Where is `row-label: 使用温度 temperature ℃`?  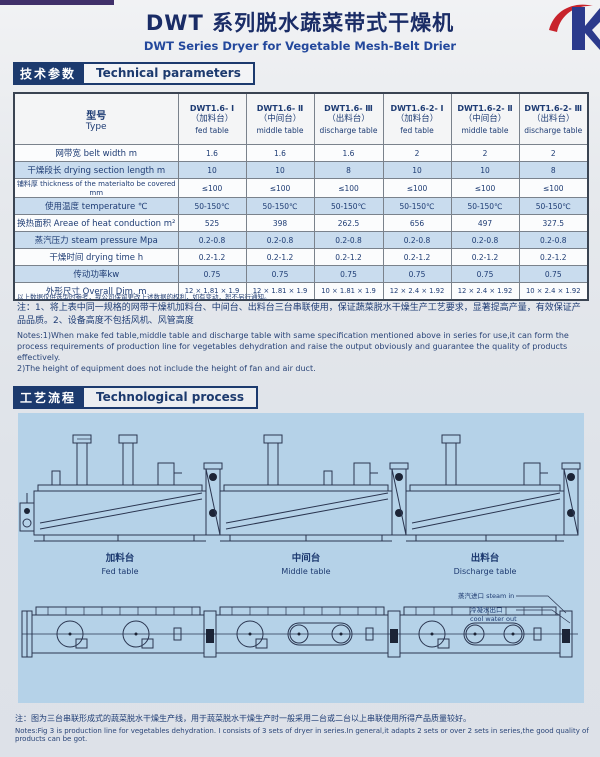
row-label: 使用温度 temperature ℃ is located at coordinates (96, 206).